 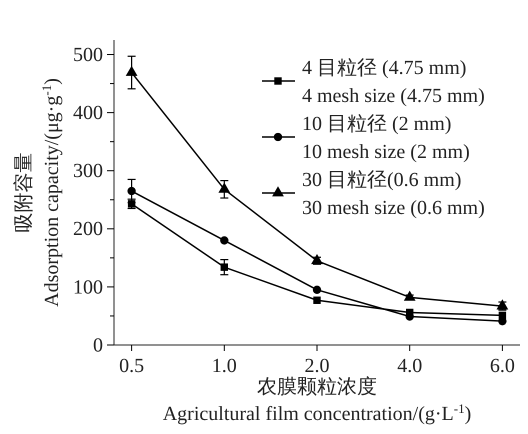 I want to click on legend-label: 30 目粒径(0.6 mm) 30 mesh size (0.6 mm), so click(x=393, y=194).